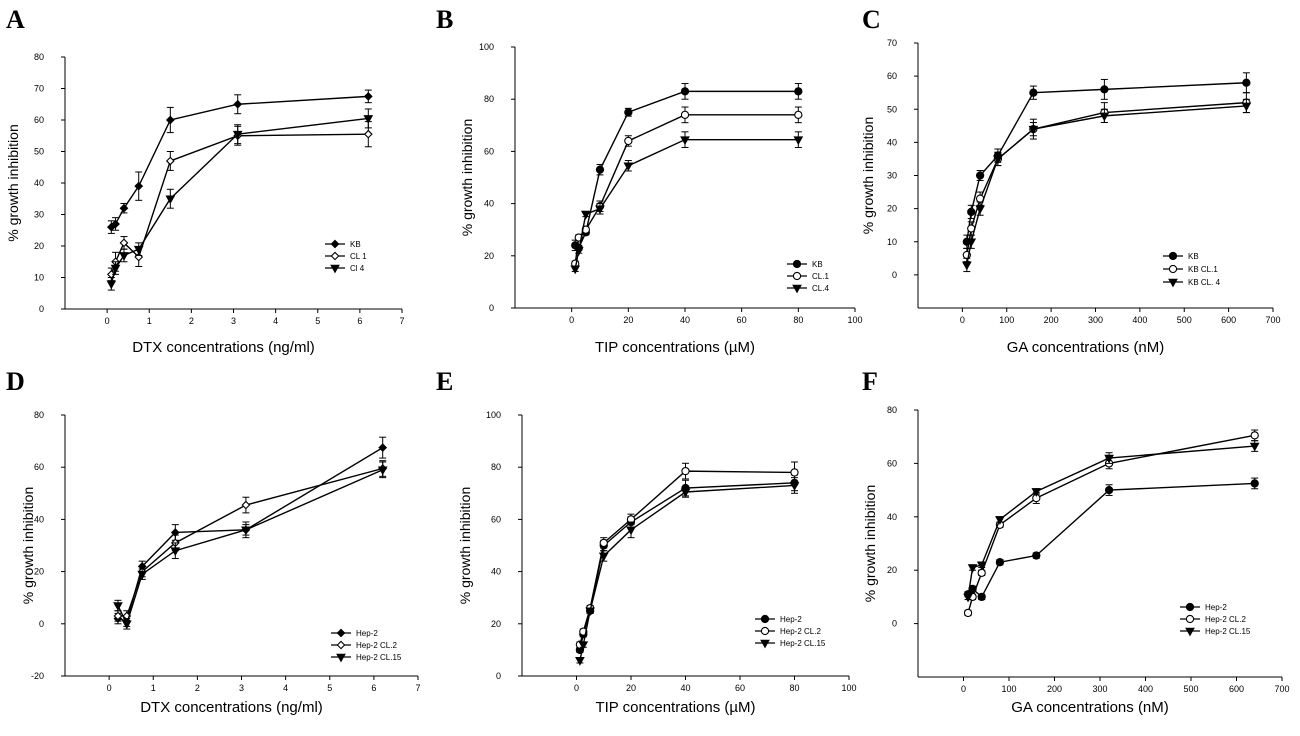  What do you see at coordinates (808, 276) in the screenshot?
I see `legend: KB CL.1 CL.4` at bounding box center [808, 276].